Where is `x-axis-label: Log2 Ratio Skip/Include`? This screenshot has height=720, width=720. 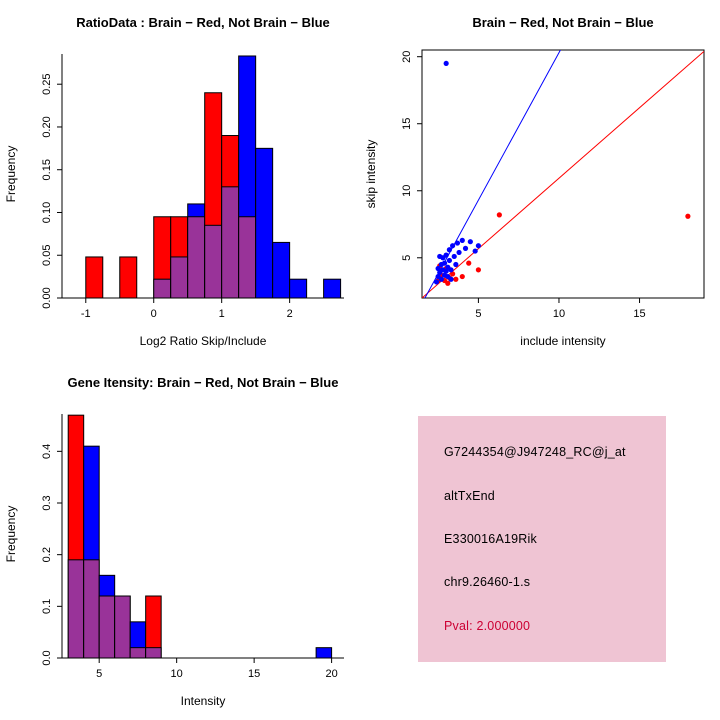
x-axis-label: Log2 Ratio Skip/Include is located at coordinates (203, 341).